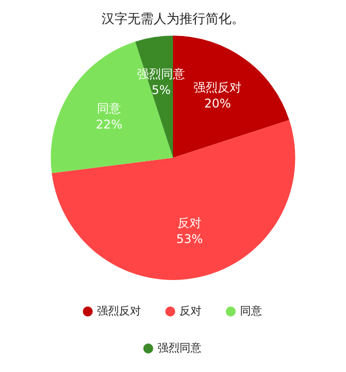 The height and width of the screenshot is (372, 346). Describe the element at coordinates (217, 103) in the screenshot. I see `data-label: 20%` at that location.